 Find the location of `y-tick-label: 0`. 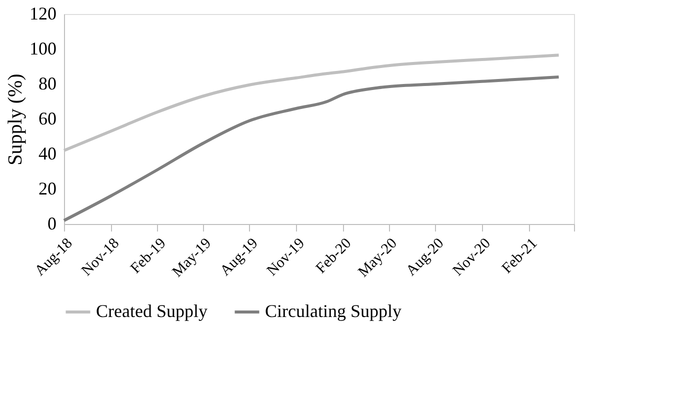

y-tick-label: 0 is located at coordinates (52, 224).